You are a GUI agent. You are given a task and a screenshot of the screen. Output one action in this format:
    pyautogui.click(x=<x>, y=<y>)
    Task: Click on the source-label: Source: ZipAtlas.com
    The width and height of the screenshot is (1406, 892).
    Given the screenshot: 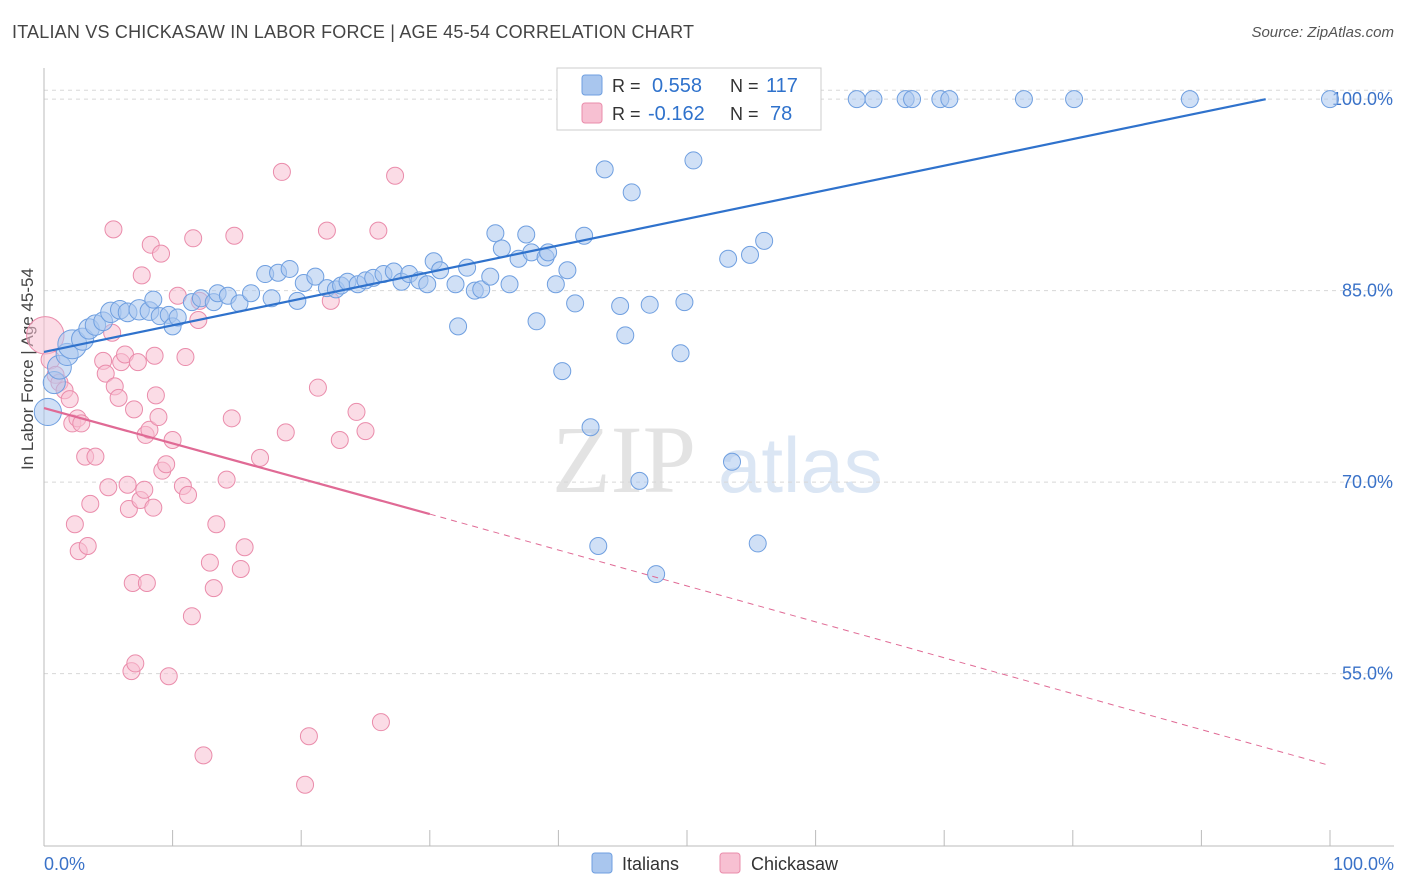 What is the action you would take?
    pyautogui.click(x=1322, y=32)
    